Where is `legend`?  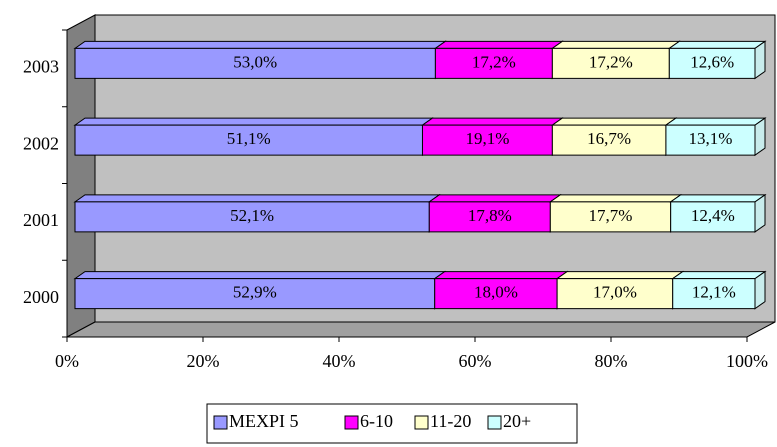
legend is located at coordinates (392, 423).